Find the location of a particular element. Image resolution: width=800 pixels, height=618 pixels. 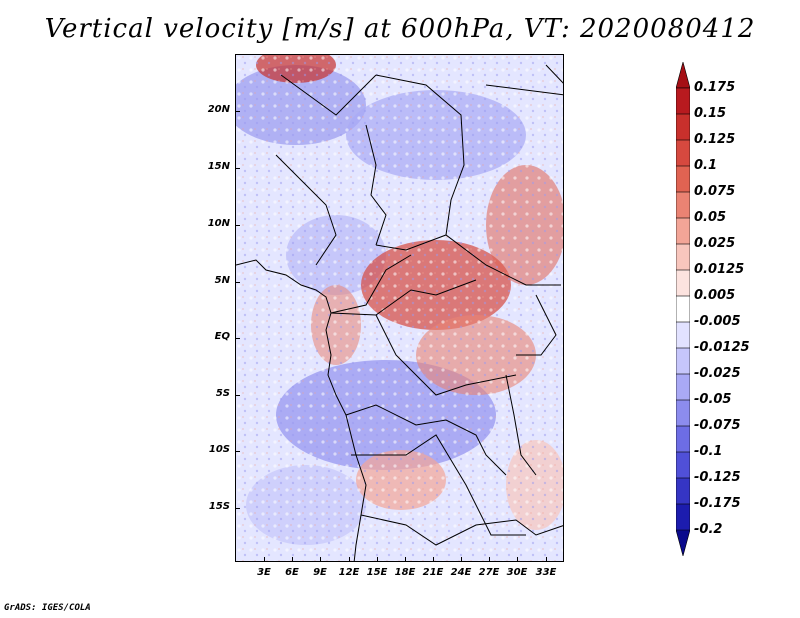

lon-label-9e: 9E is located at coordinates (320, 572).